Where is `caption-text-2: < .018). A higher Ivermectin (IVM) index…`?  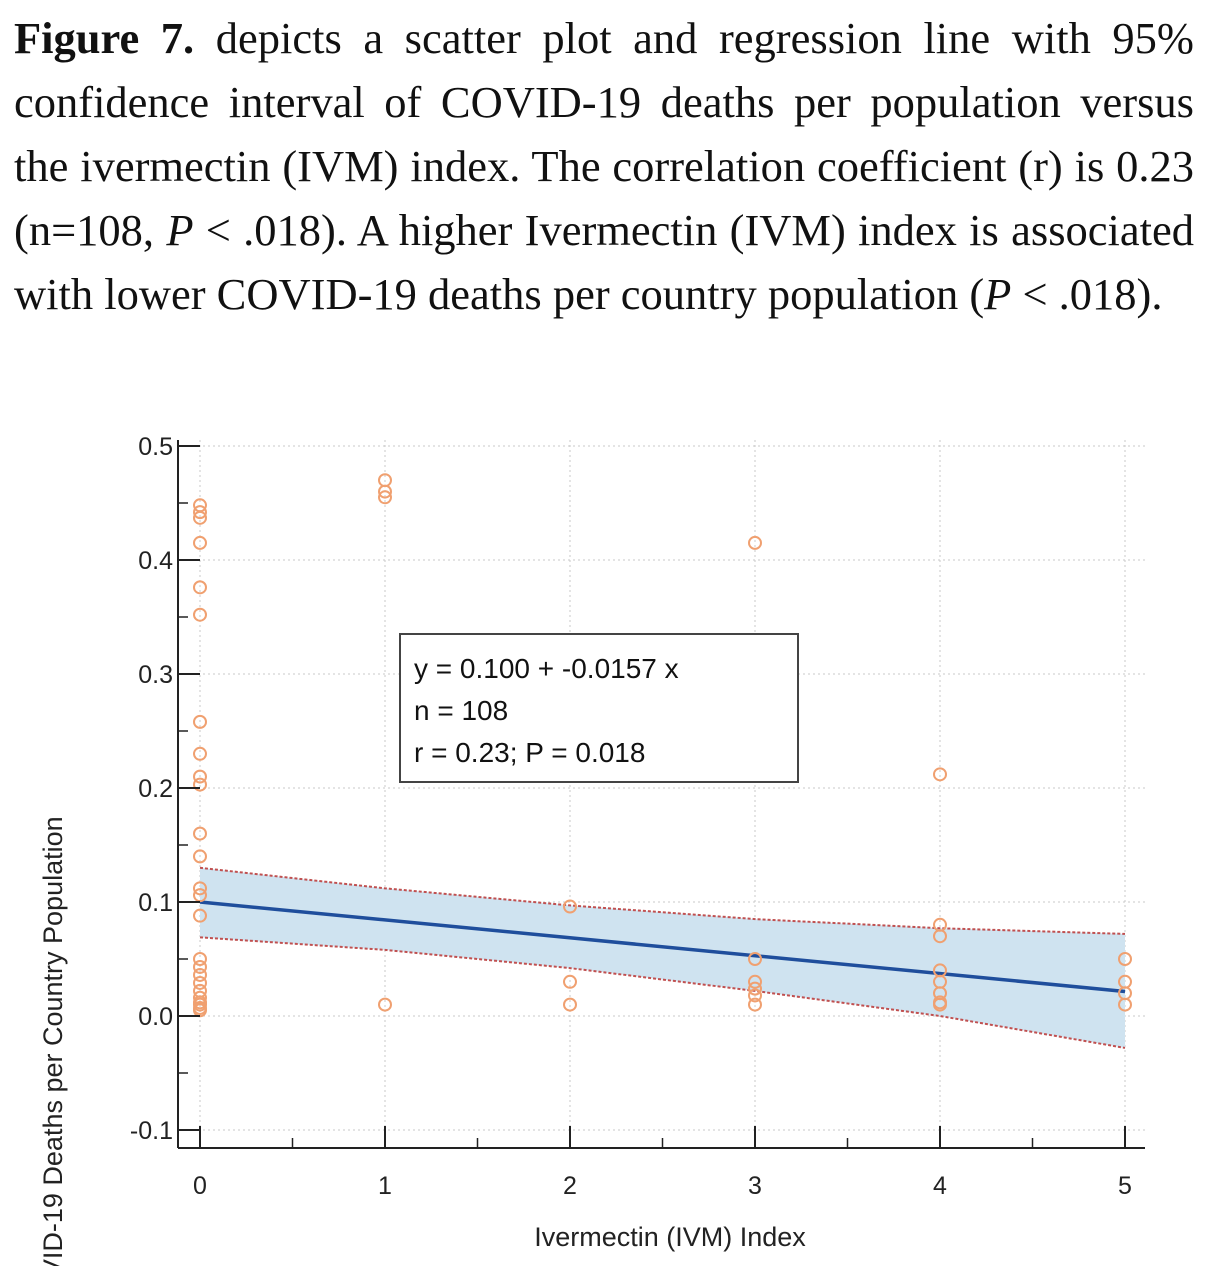
caption-text-2: < .018). A higher Ivermectin (IVM) index… is located at coordinates (604, 262).